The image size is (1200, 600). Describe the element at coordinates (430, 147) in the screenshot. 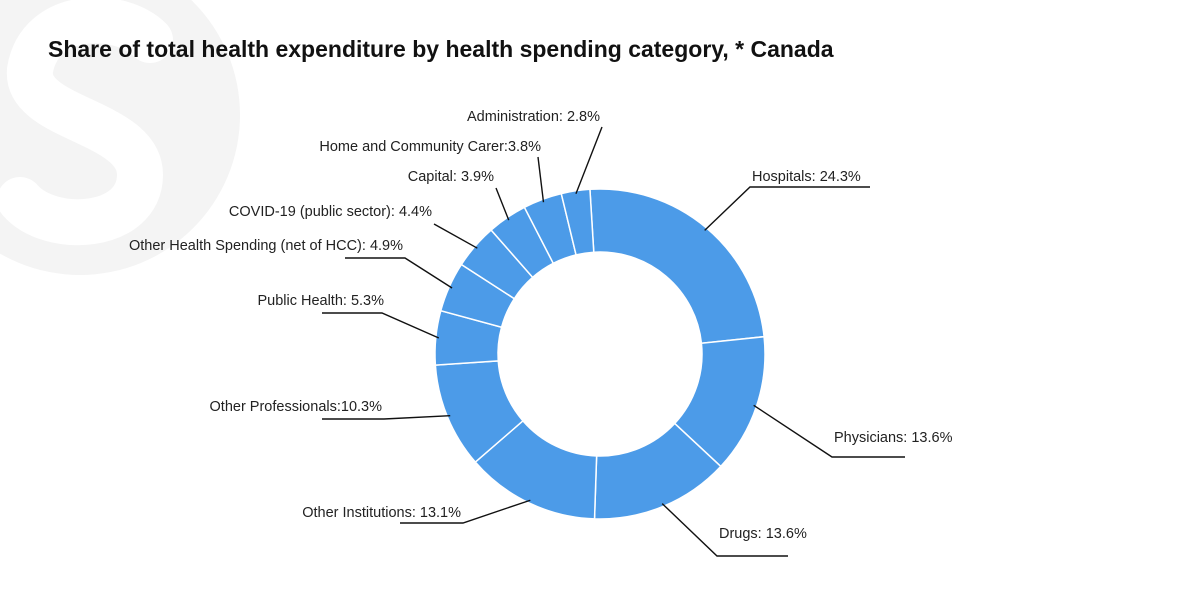

I see `slice-label: Home and Community Carer:3.8%` at that location.